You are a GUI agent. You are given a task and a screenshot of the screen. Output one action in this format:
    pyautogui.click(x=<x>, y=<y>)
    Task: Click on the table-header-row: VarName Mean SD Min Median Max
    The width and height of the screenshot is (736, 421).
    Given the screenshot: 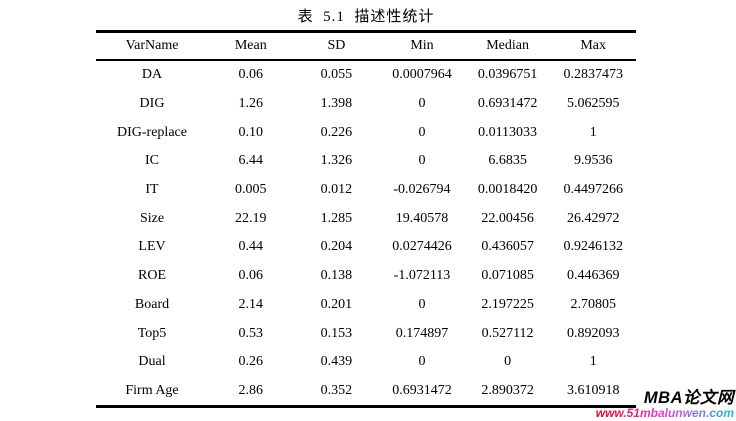 What is the action you would take?
    pyautogui.click(x=366, y=46)
    